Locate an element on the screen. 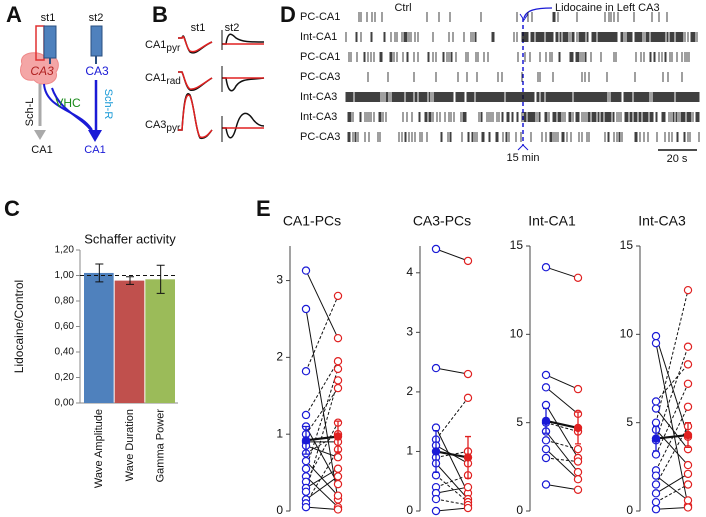 This screenshot has width=706, height=517. chart-title: Int-CA1 is located at coordinates (552, 221).